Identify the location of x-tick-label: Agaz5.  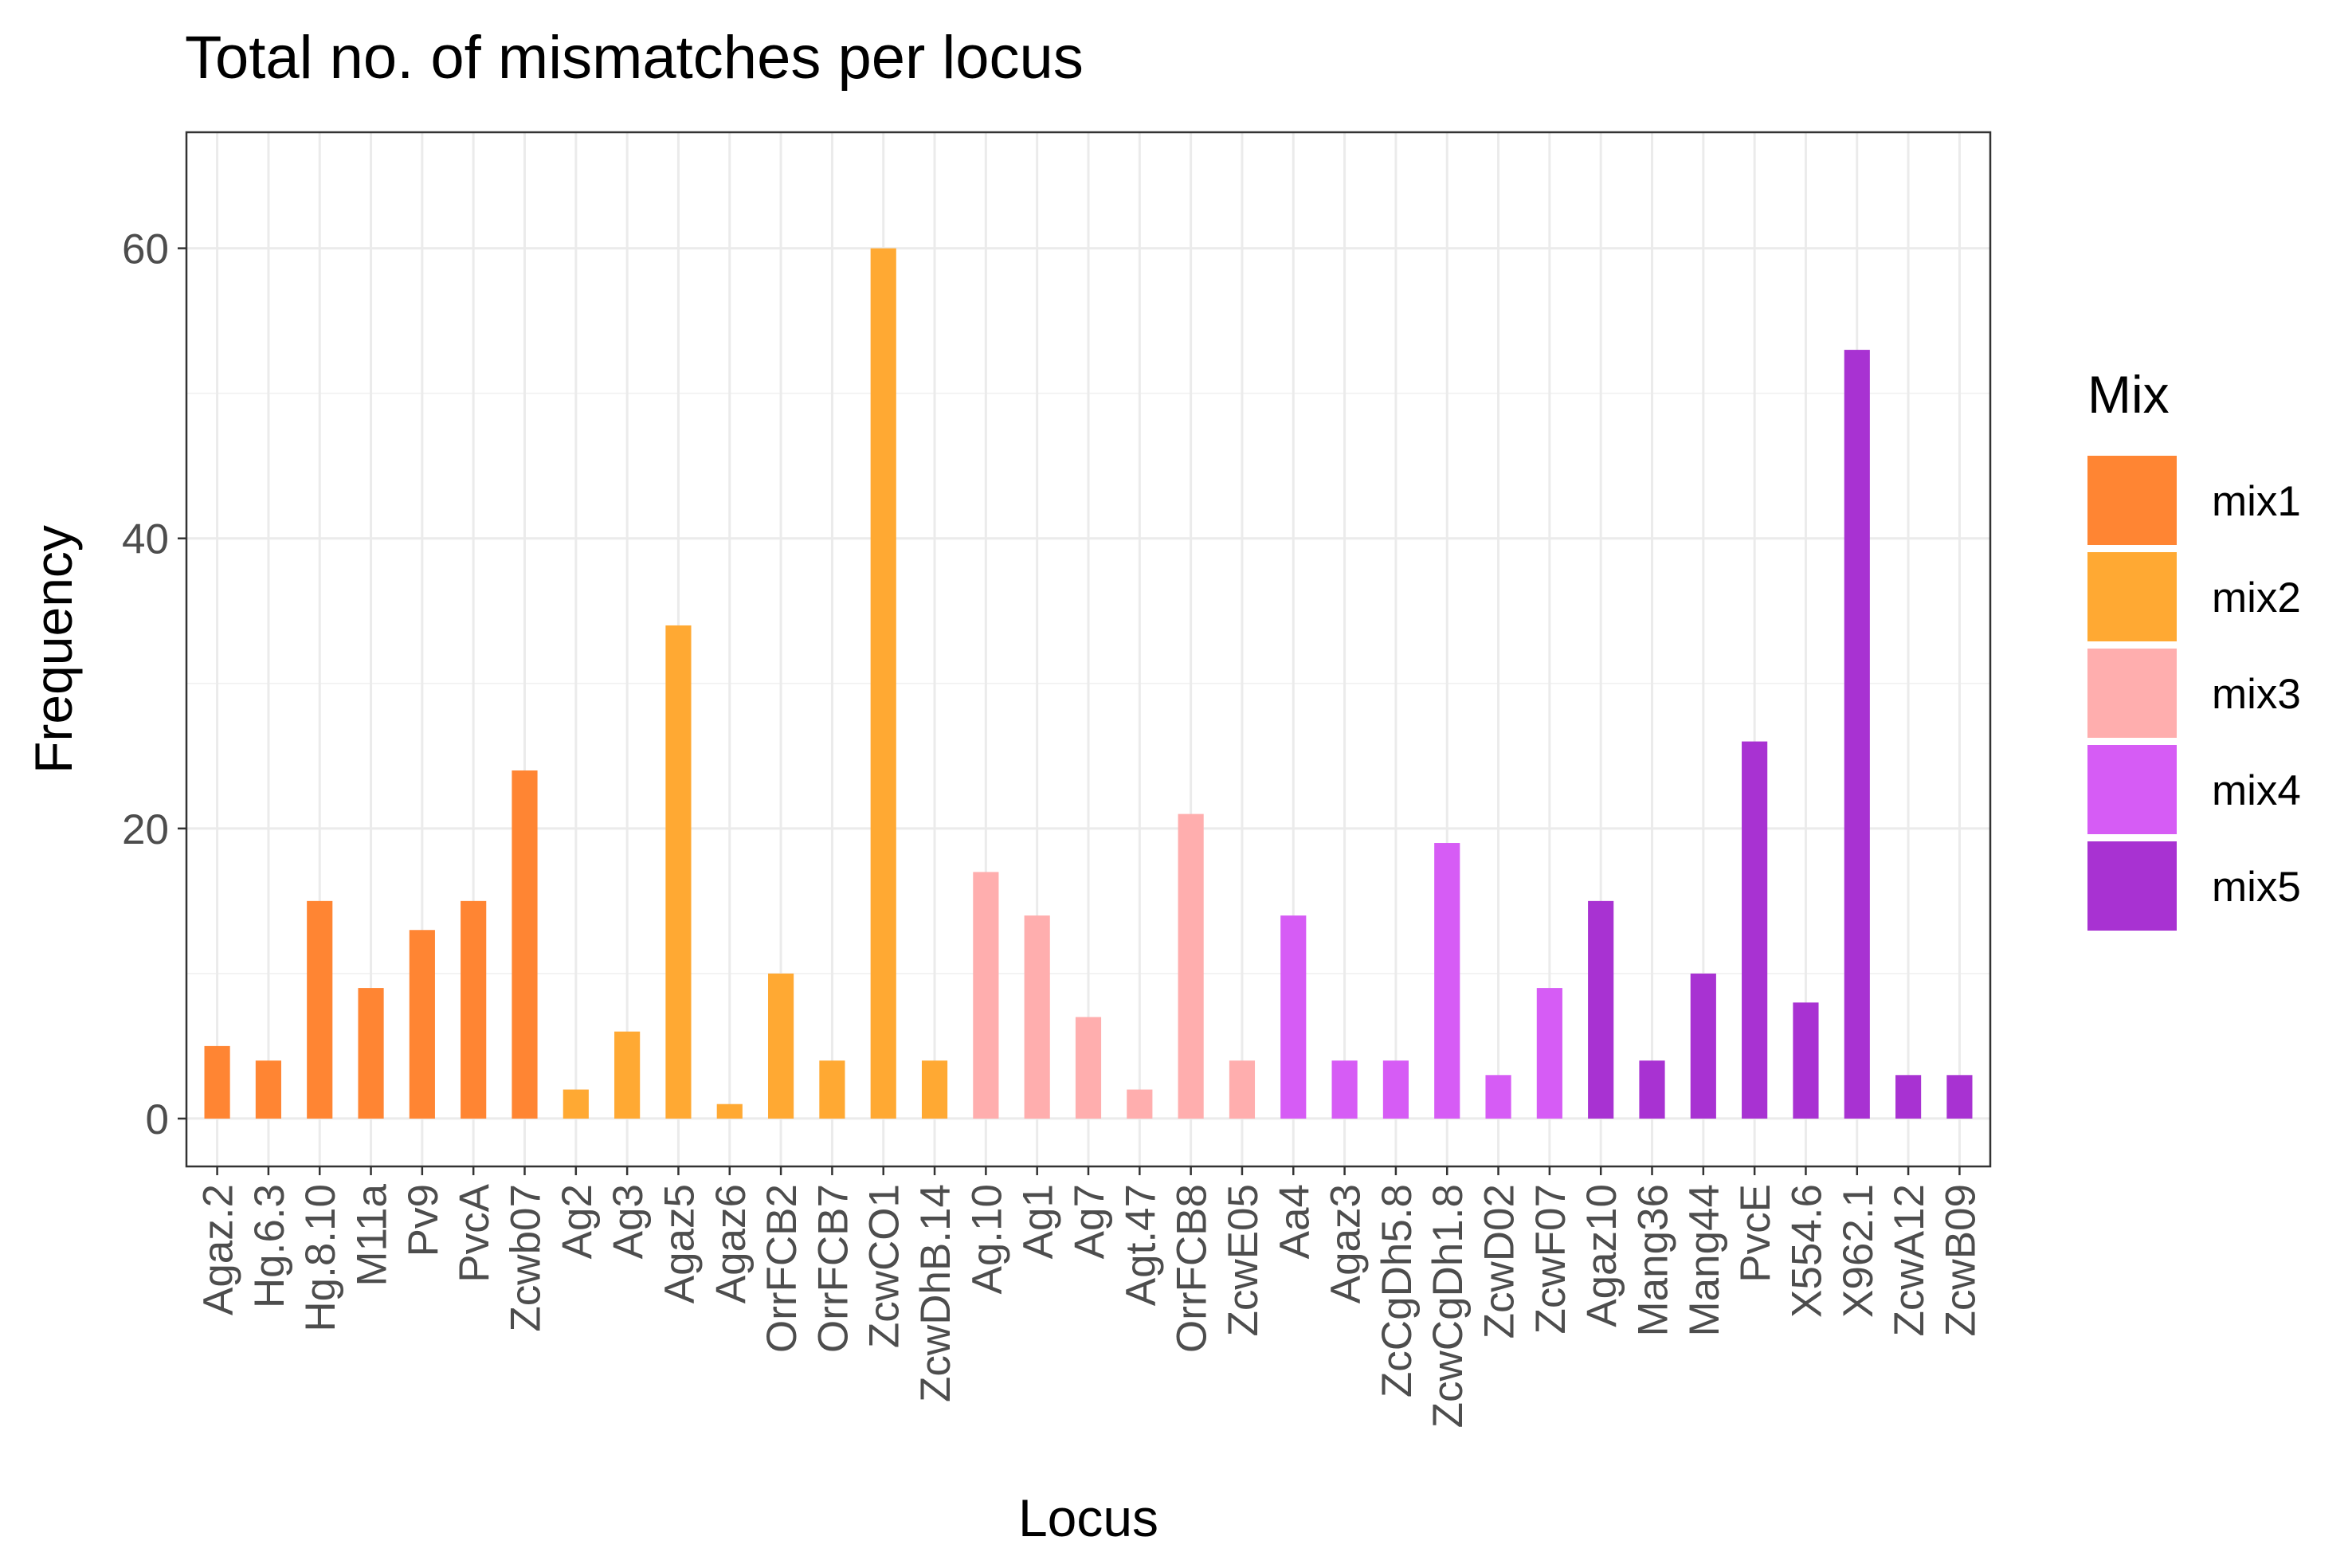
(679, 1243).